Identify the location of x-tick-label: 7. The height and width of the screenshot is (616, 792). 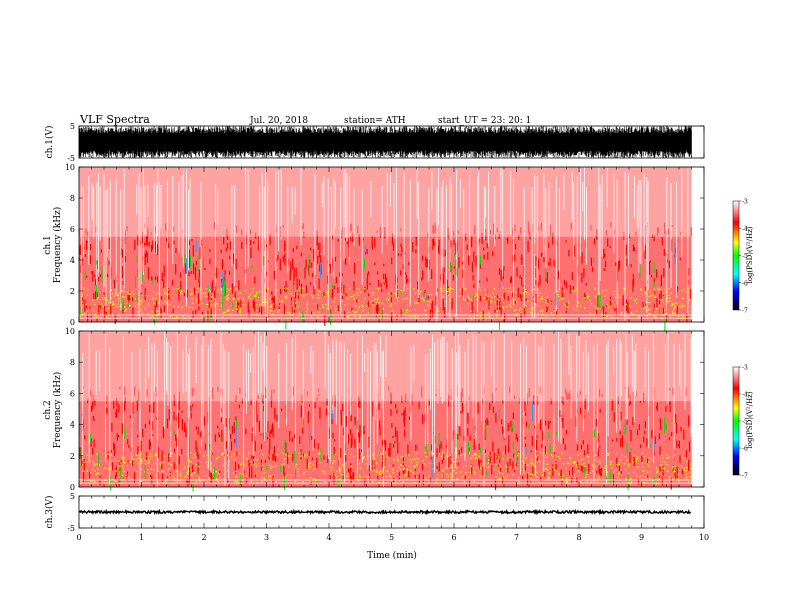
(516, 537).